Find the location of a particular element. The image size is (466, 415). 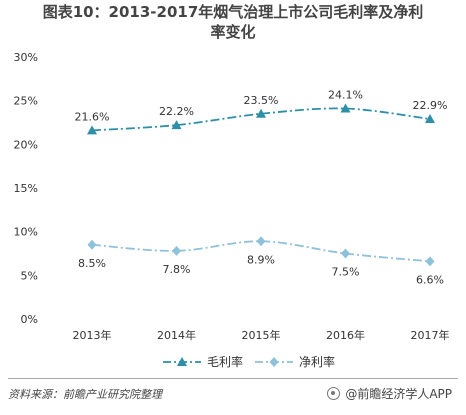

x-tick-label: 2017年 is located at coordinates (430, 335).